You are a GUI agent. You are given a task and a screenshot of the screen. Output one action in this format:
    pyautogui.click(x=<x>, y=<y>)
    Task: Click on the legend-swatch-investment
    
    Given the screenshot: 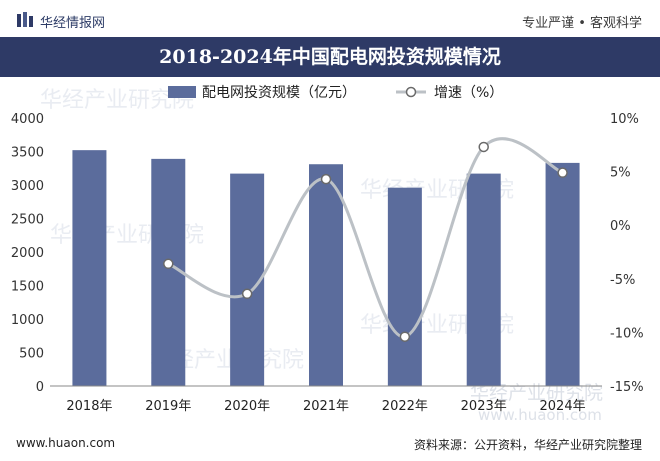 What is the action you would take?
    pyautogui.click(x=182, y=92)
    